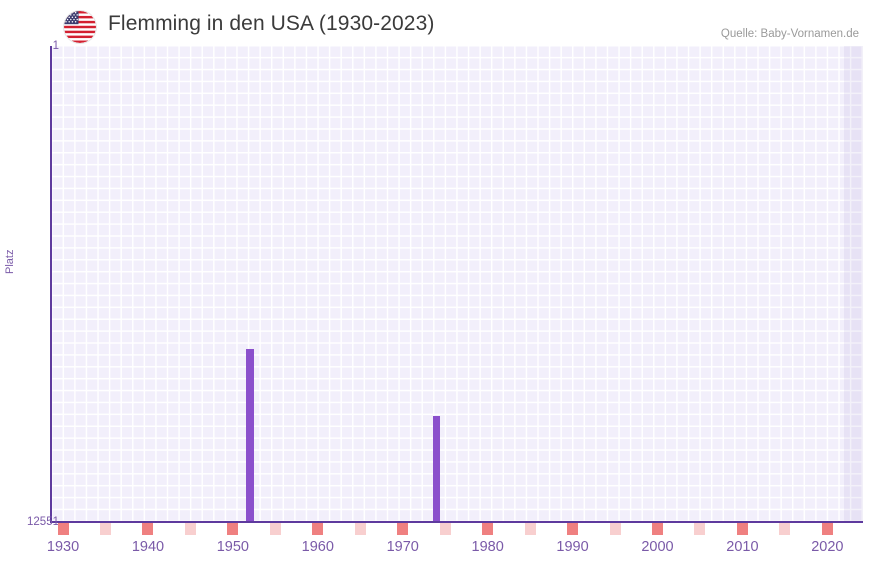  What do you see at coordinates (436, 469) in the screenshot?
I see `bar-1974` at bounding box center [436, 469].